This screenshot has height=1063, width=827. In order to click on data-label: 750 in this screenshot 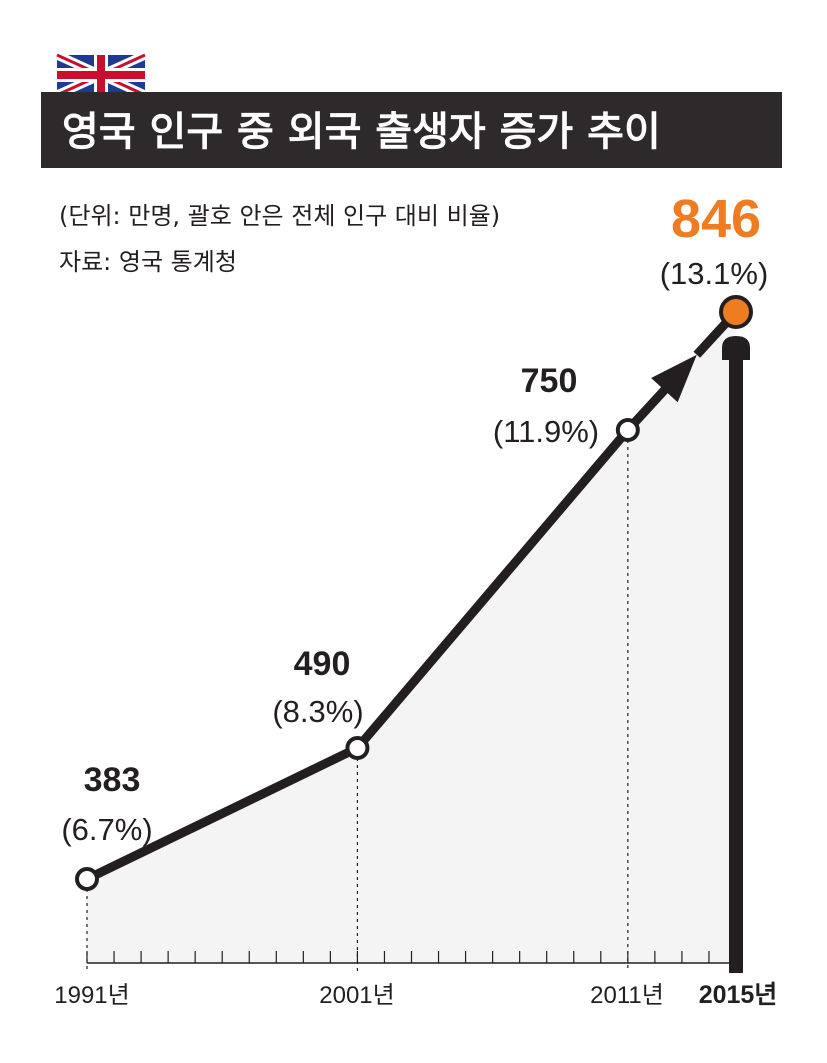, I will do `click(549, 381)`.